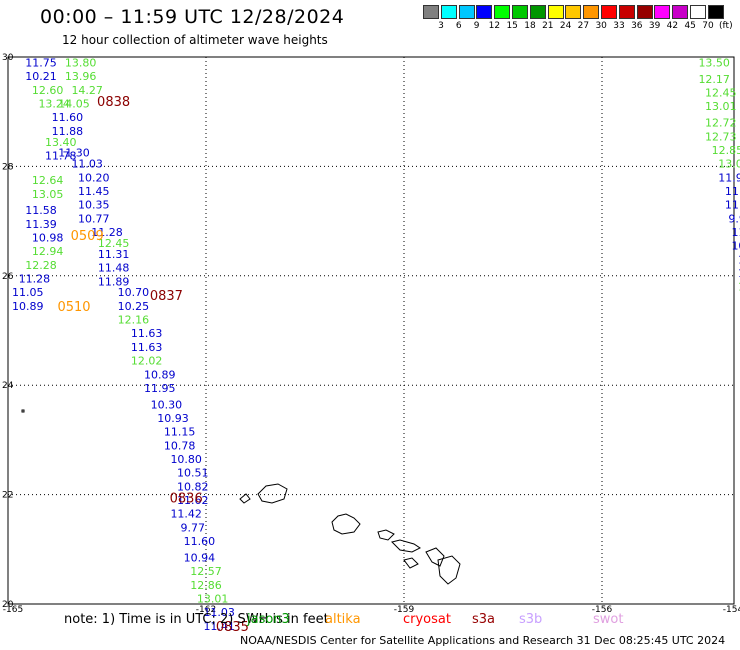  Describe the element at coordinates (734, 218) in the screenshot. I see `wave-height-label: 9.97` at that location.